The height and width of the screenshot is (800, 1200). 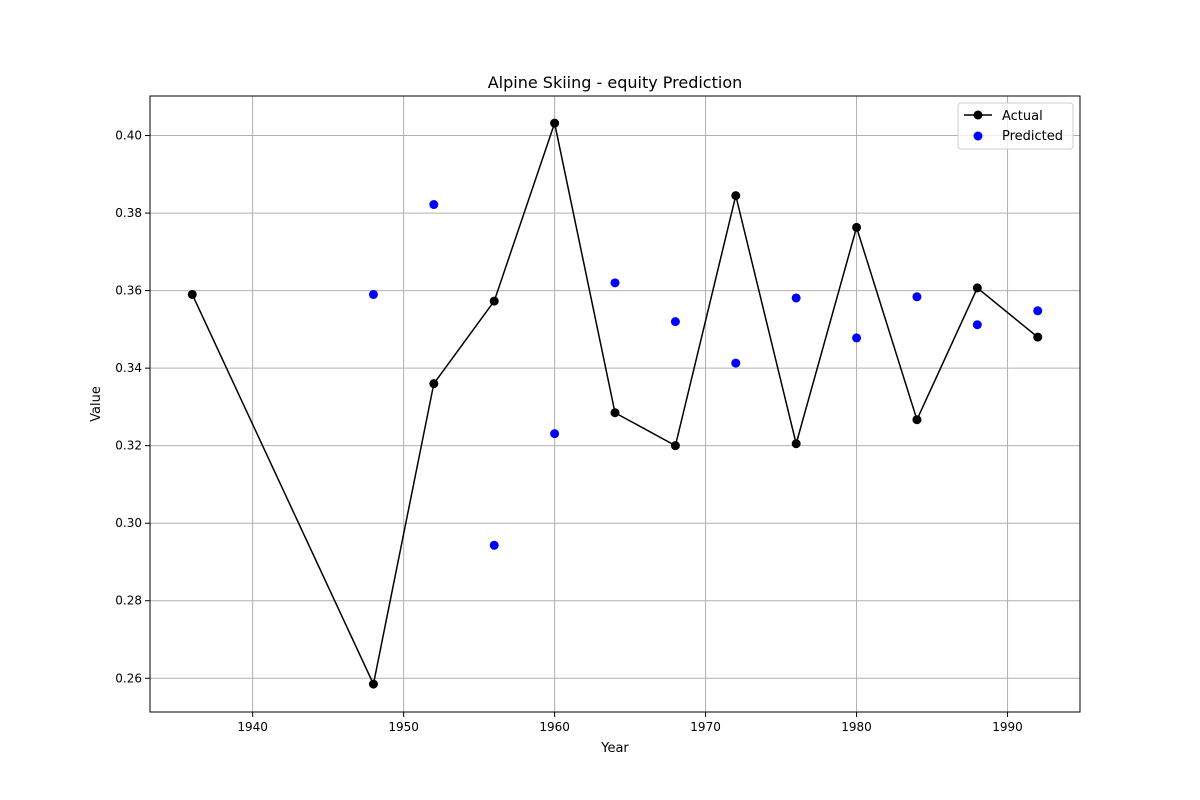 What do you see at coordinates (128, 291) in the screenshot?
I see `y-tick-label: 0.36` at bounding box center [128, 291].